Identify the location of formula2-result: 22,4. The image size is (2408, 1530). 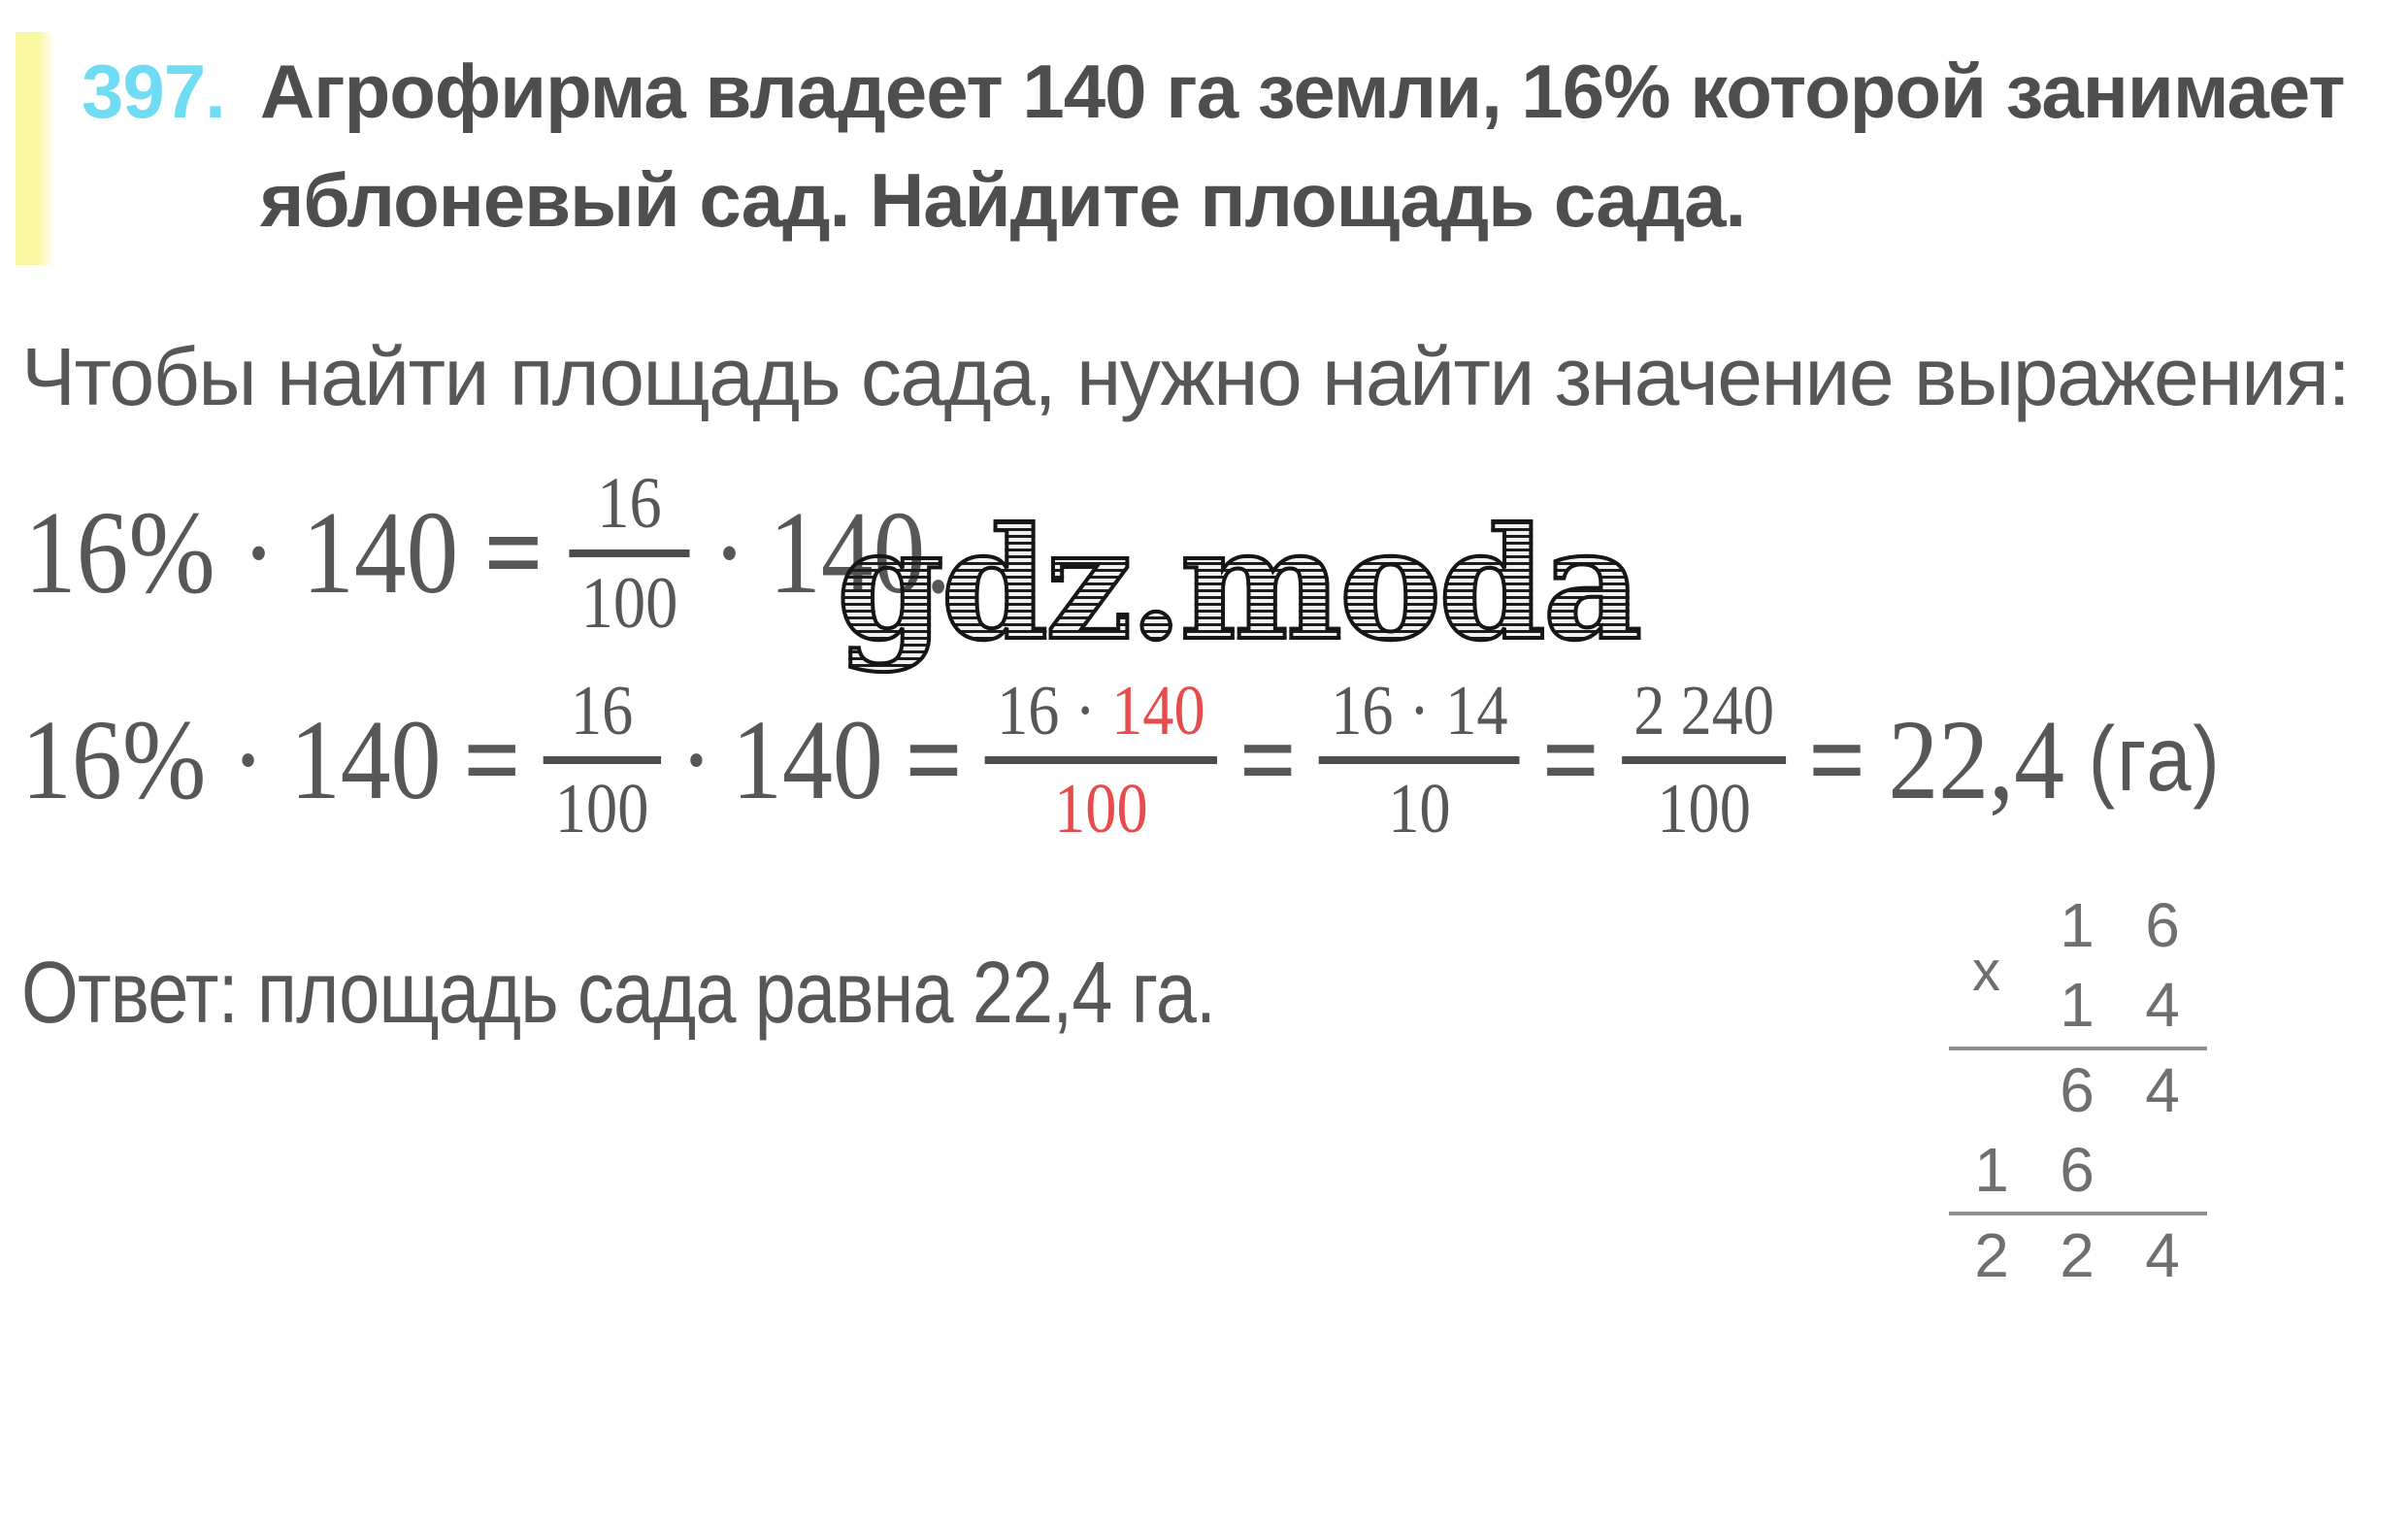
(1976, 759).